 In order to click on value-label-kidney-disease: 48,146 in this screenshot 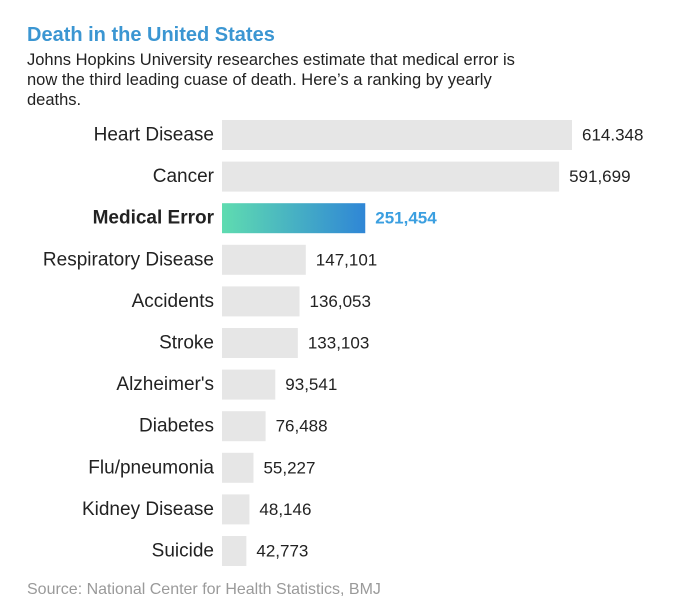, I will do `click(285, 509)`.